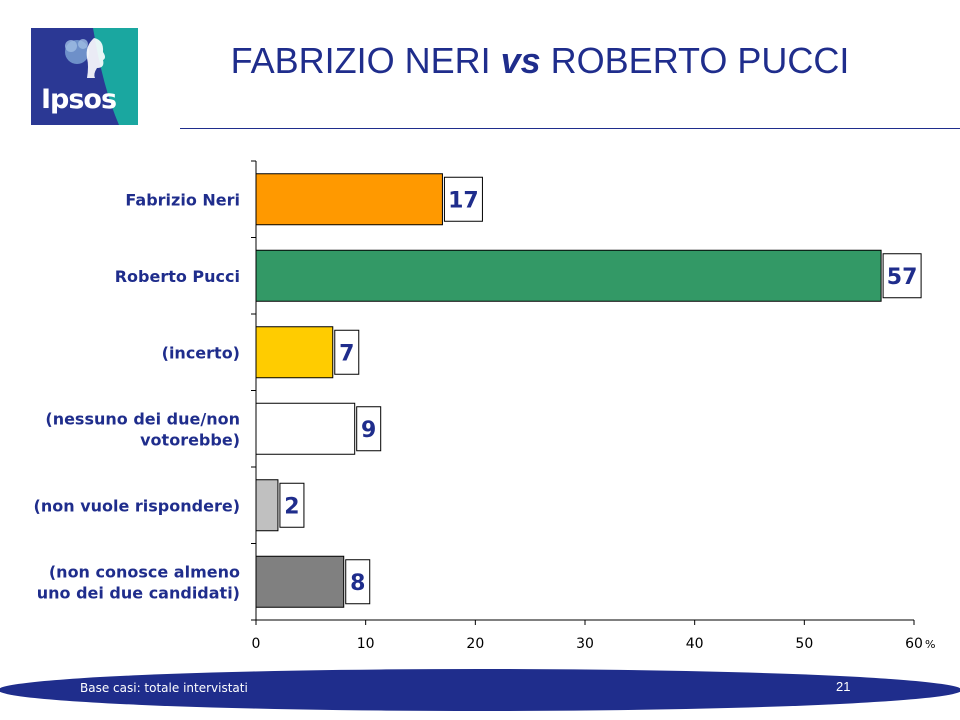 This screenshot has height=720, width=960. I want to click on data-label: 2, so click(291, 506).